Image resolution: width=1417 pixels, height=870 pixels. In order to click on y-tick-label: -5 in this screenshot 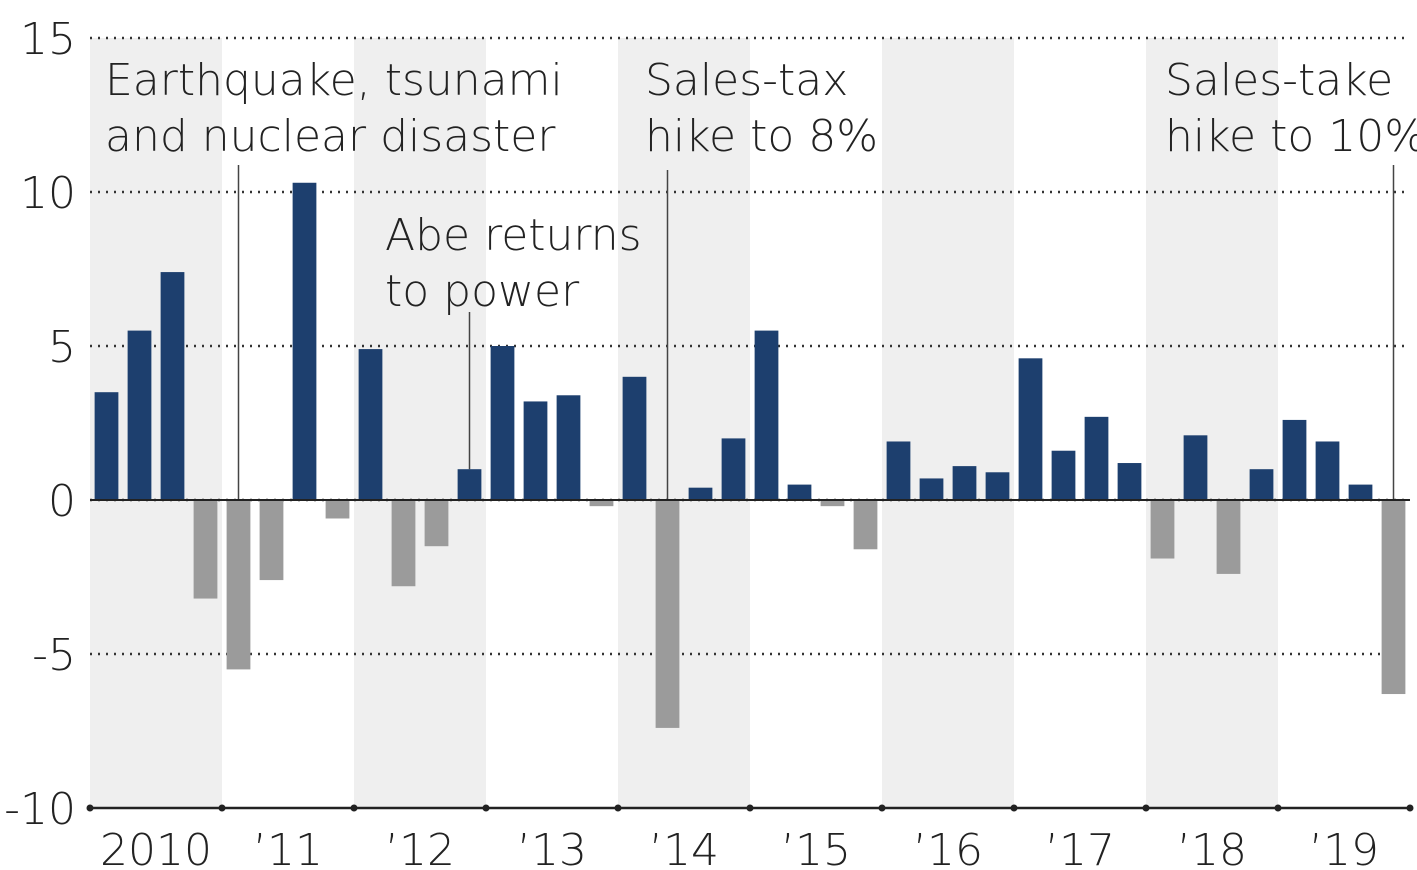, I will do `click(54, 655)`.